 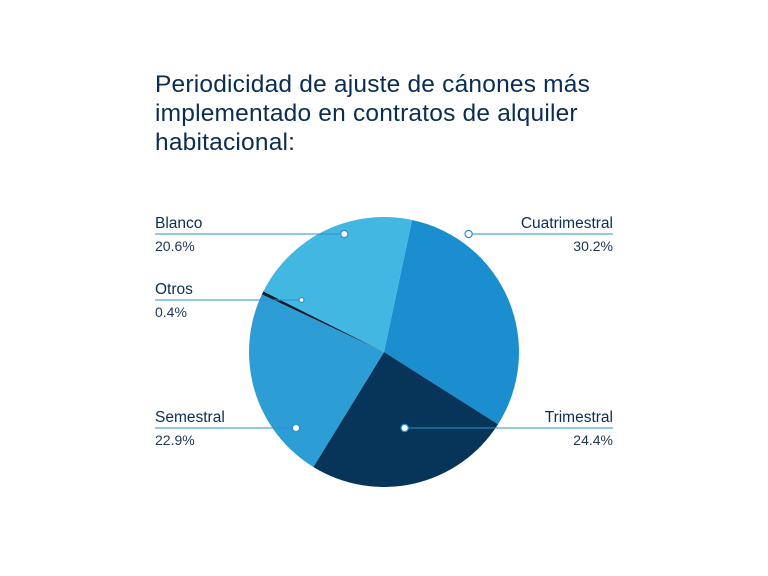 What do you see at coordinates (593, 440) in the screenshot?
I see `slice-value-trimestral: 24.4%` at bounding box center [593, 440].